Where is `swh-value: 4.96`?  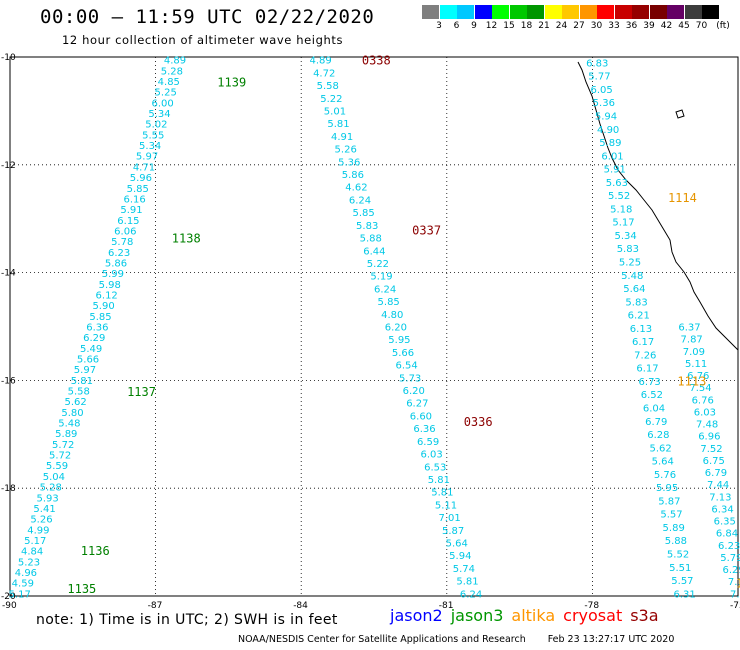 swh-value: 4.96 is located at coordinates (26, 573).